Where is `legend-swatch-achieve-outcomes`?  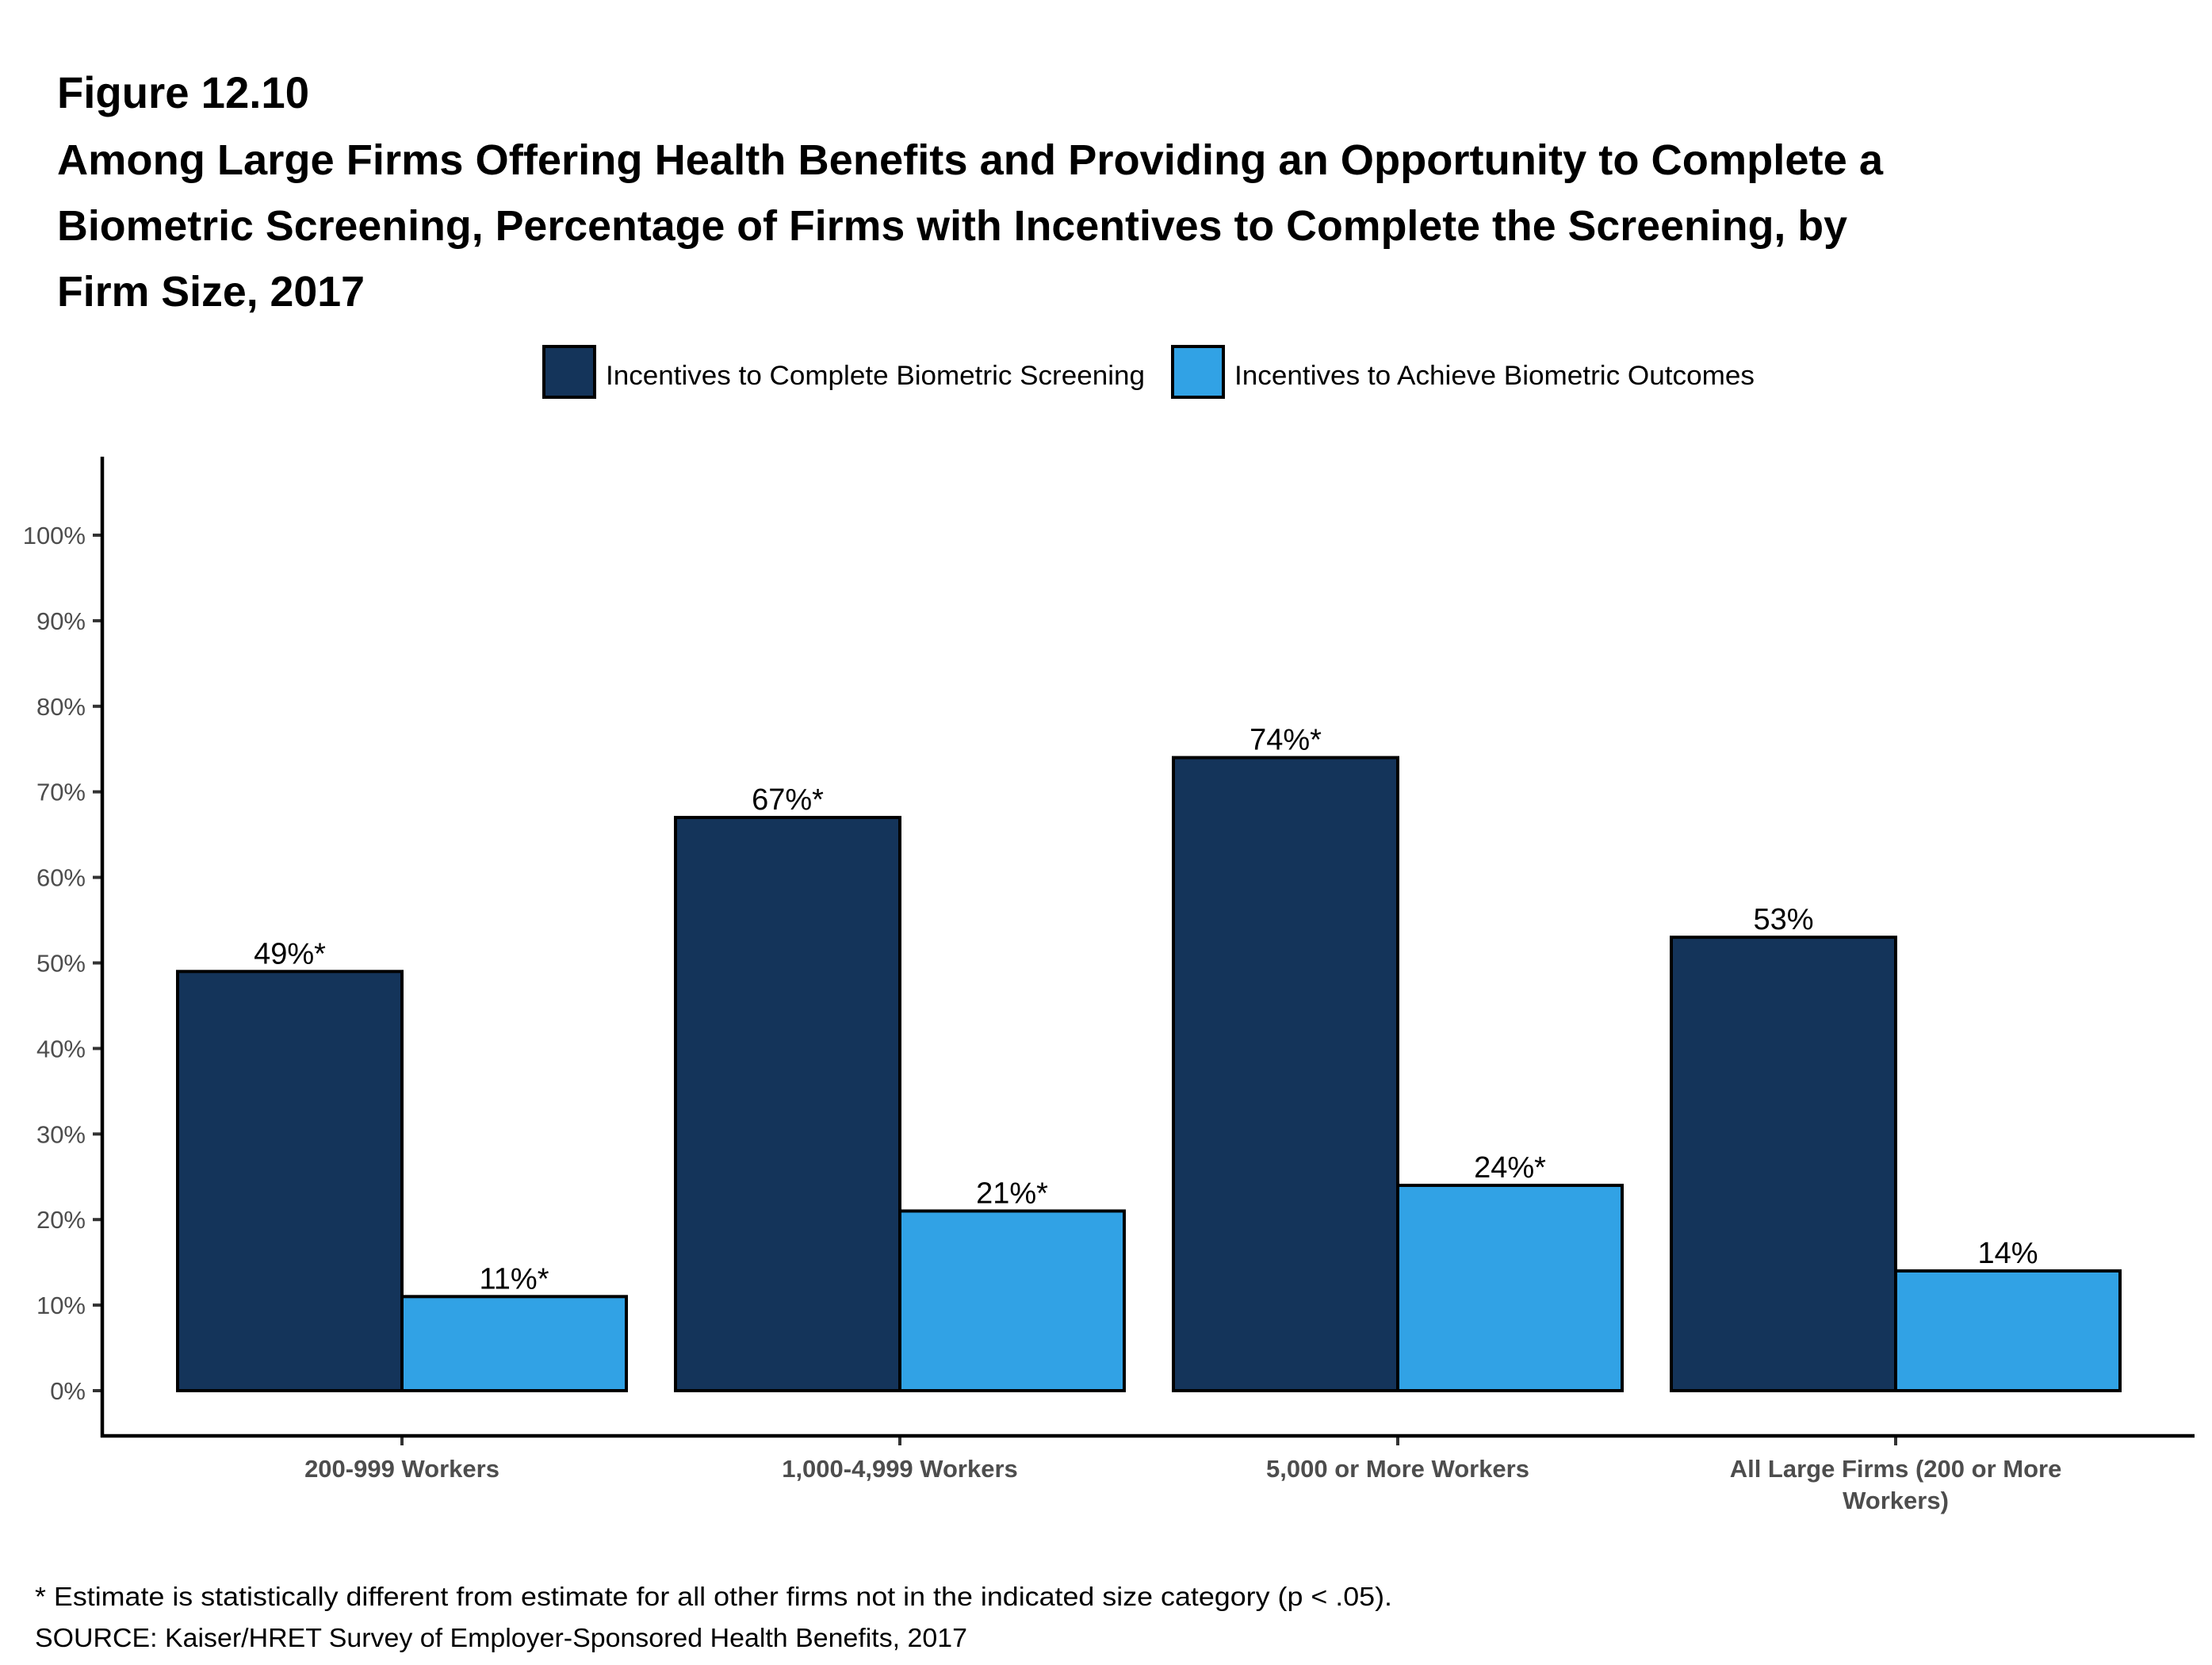 legend-swatch-achieve-outcomes is located at coordinates (1198, 372).